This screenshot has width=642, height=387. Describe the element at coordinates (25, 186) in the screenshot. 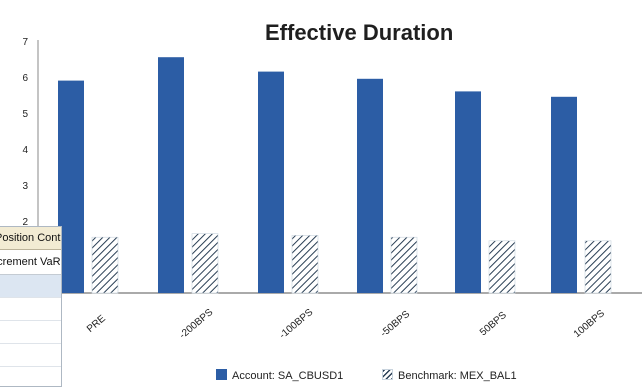

I see `y-tick-label: 3` at that location.